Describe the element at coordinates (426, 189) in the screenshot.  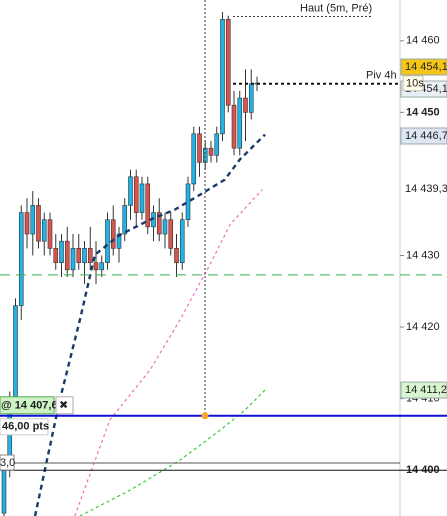
I see `price-label: 14 439,3` at that location.